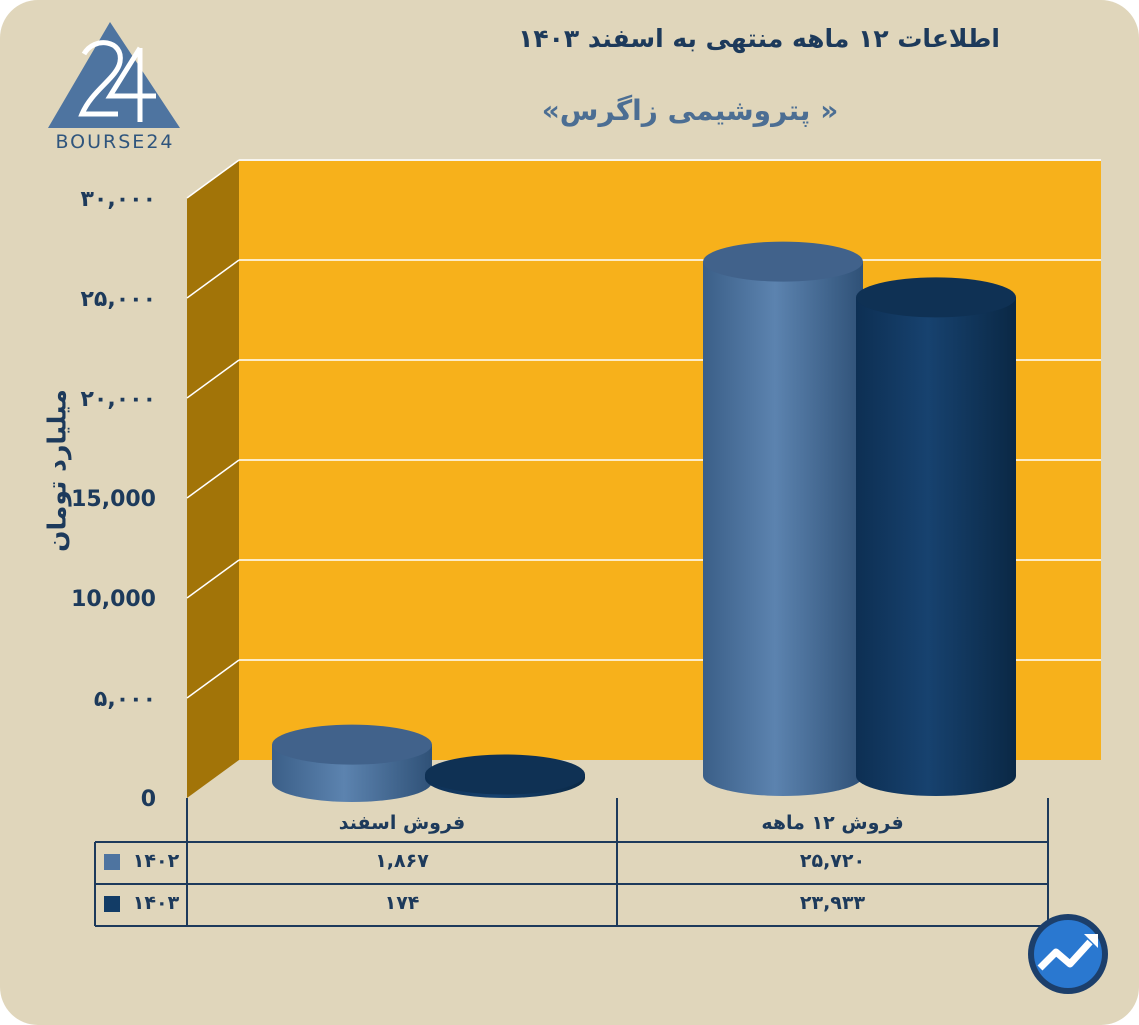 The image size is (1139, 1025). Describe the element at coordinates (125, 699) in the screenshot. I see `y-tick-label: ۵,۰۰۰` at that location.